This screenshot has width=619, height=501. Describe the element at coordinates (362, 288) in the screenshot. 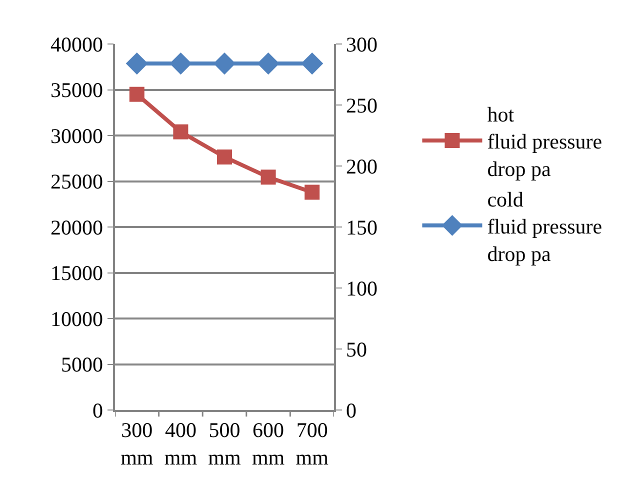

I see `y2-tick-label: 100` at that location.